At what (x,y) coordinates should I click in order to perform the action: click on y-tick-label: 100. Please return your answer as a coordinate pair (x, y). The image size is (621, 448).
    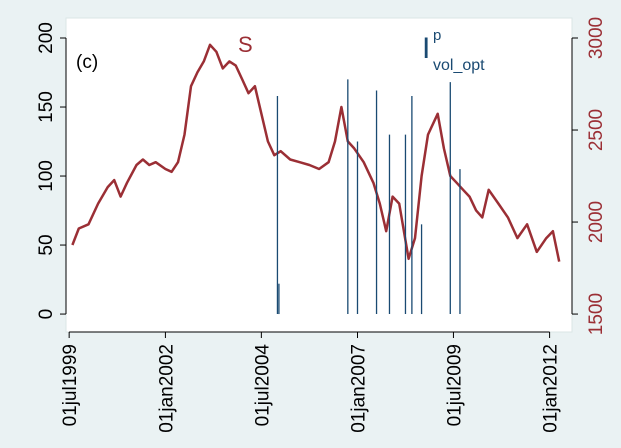
    Looking at the image, I should click on (46, 176).